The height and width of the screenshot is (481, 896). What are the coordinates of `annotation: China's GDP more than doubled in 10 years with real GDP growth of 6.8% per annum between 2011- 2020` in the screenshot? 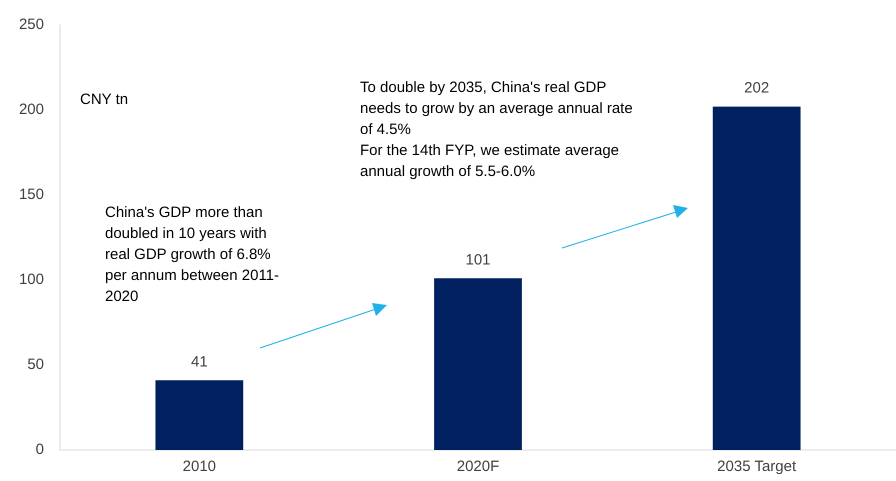 It's located at (192, 255).